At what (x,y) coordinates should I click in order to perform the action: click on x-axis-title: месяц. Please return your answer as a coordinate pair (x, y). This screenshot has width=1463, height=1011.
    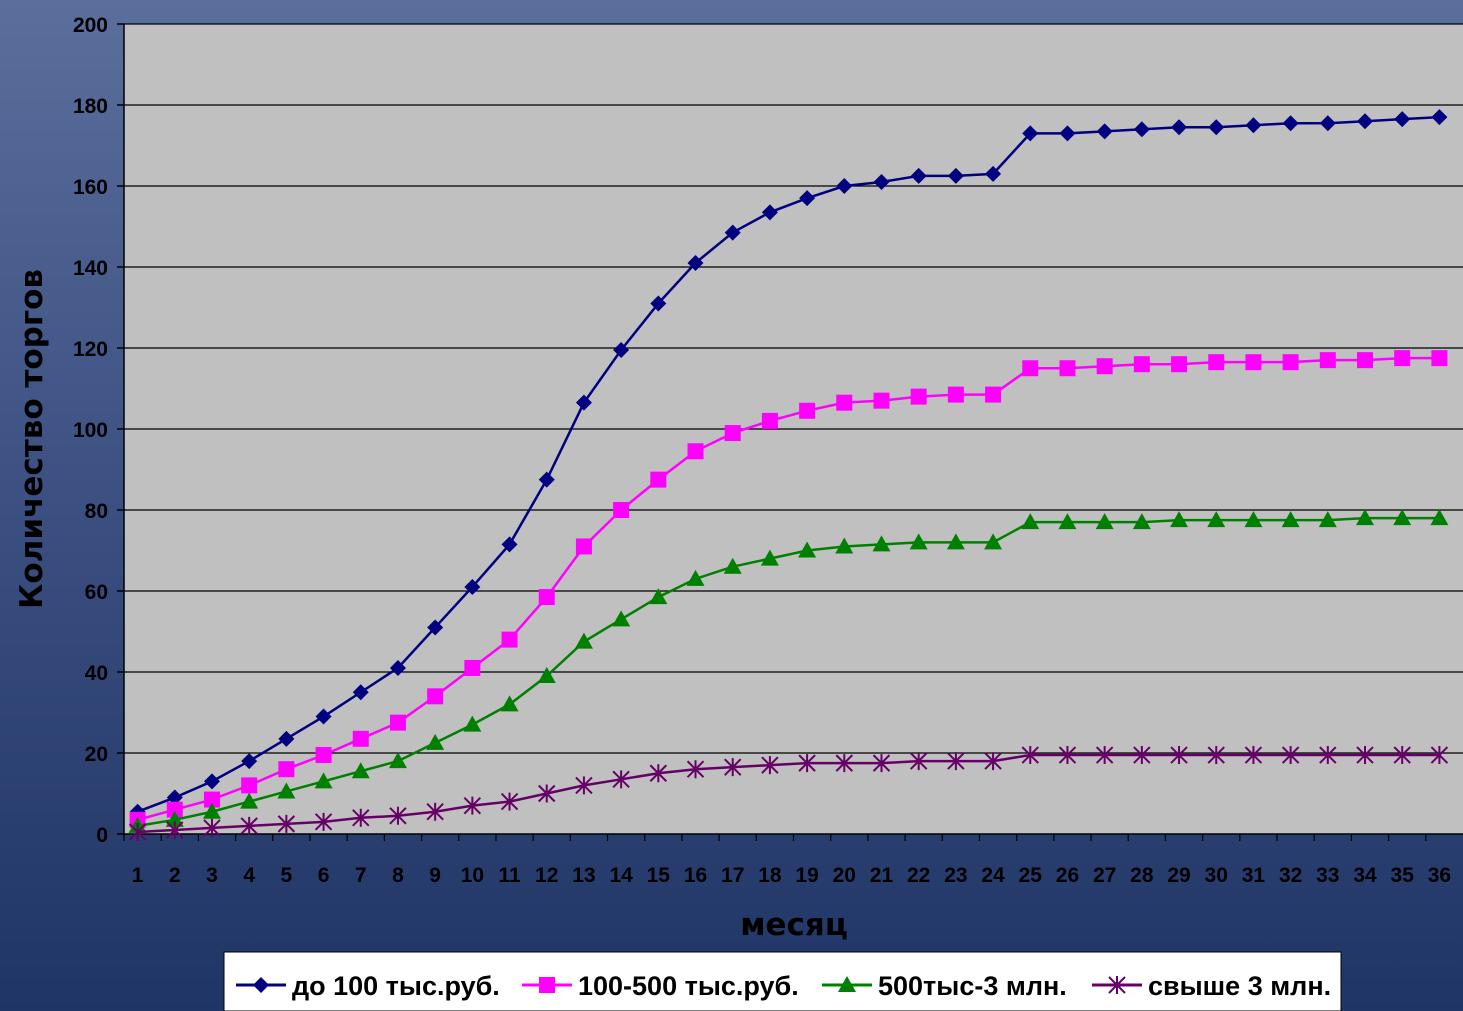
    Looking at the image, I should click on (794, 925).